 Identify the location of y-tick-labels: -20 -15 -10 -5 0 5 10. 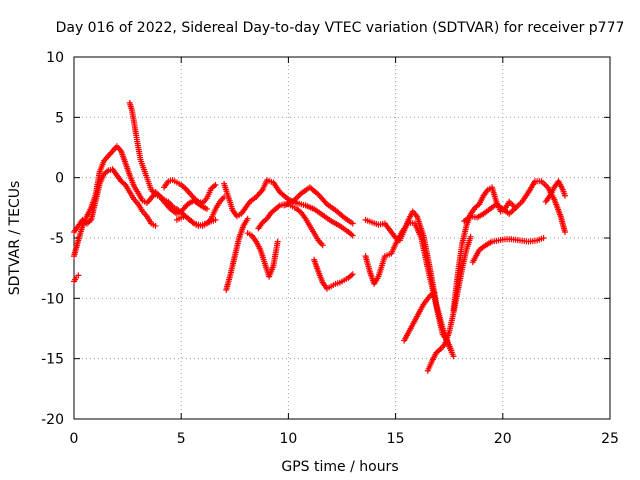
(52, 239).